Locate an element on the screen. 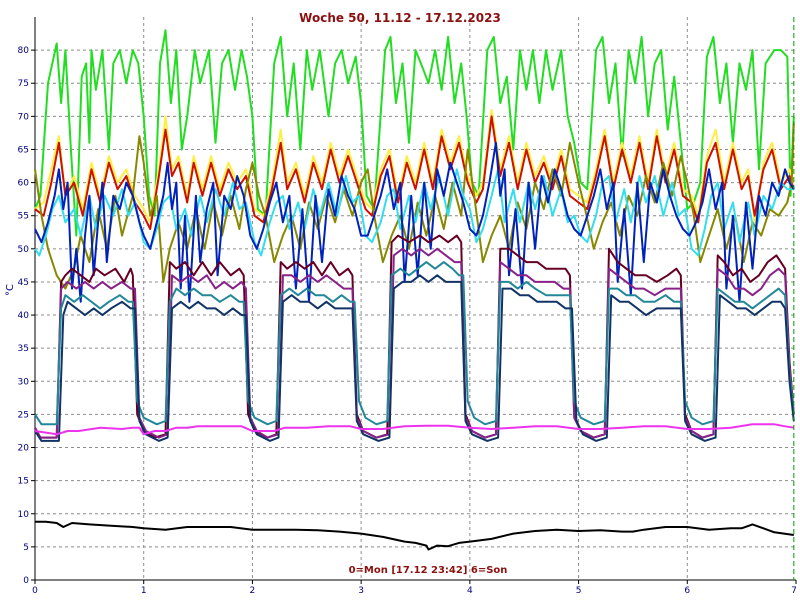  chart-title: Woche 50, 11.12 - 17.12.2023 is located at coordinates (400, 18).